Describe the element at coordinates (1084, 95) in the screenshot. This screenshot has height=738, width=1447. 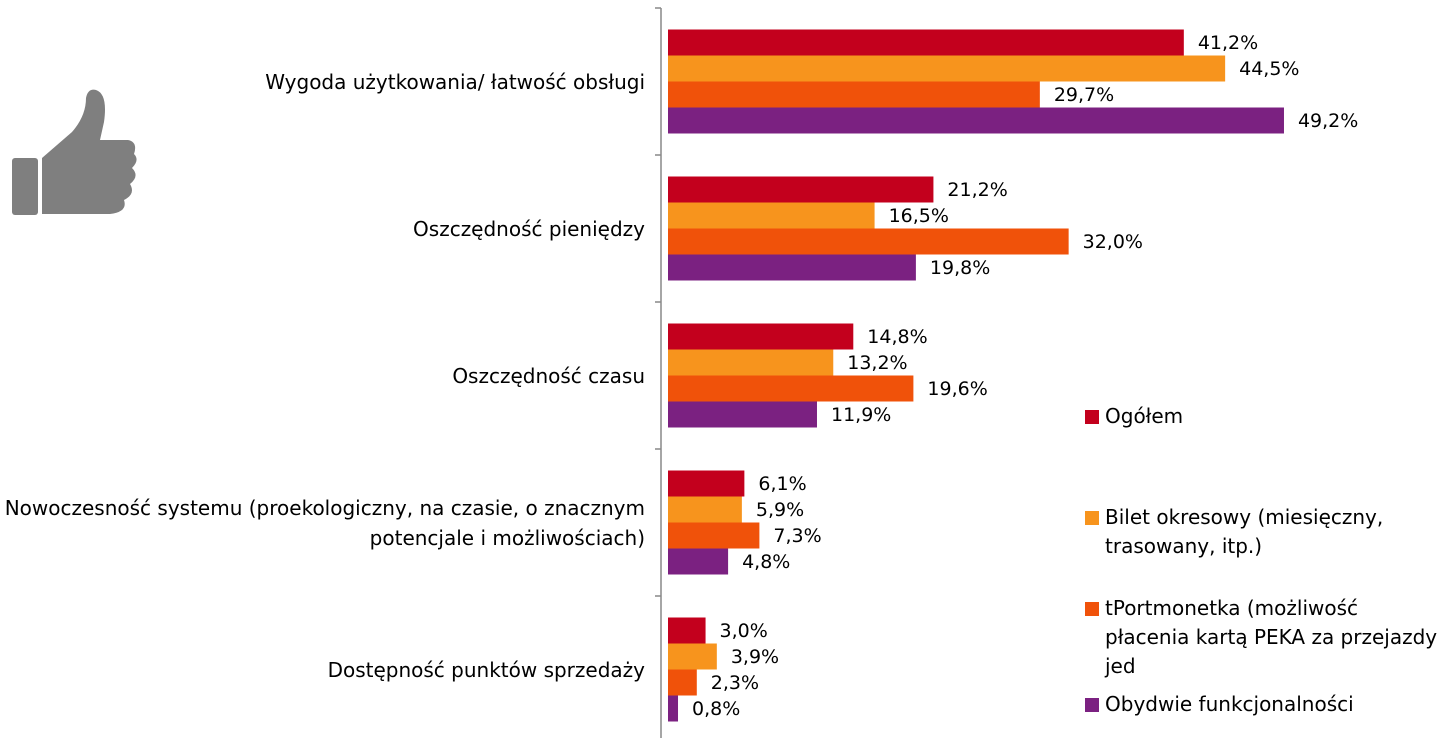
I see `value-label: 29,7%` at that location.